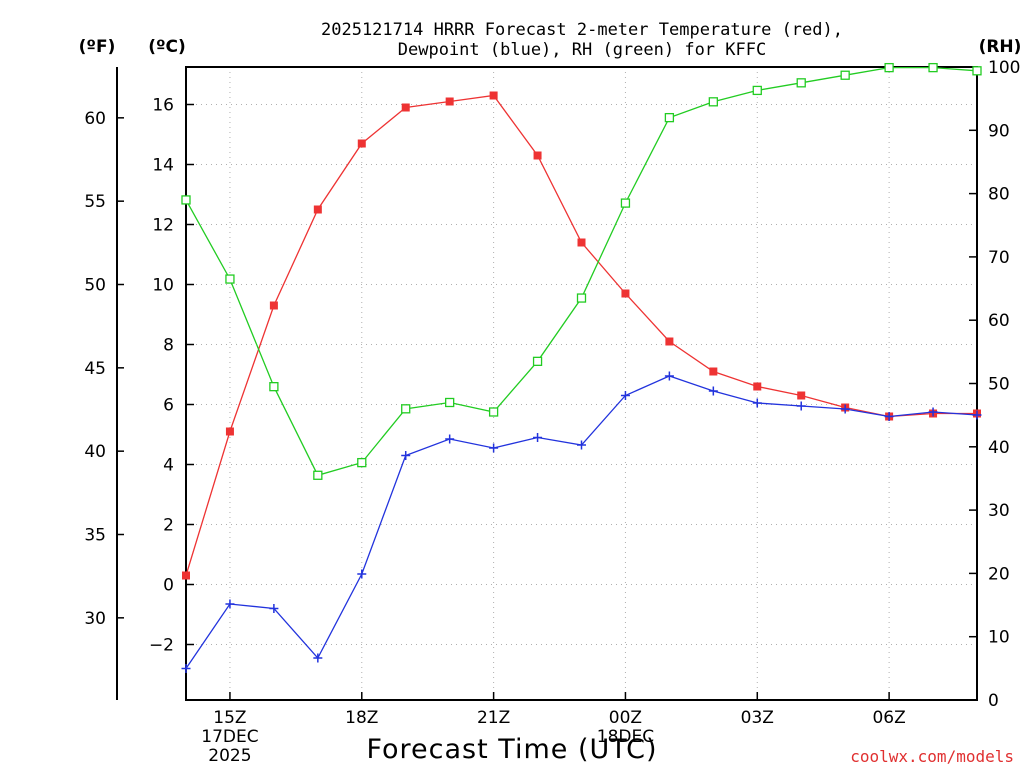  What do you see at coordinates (999, 638) in the screenshot?
I see `rh-tick-label: 10` at bounding box center [999, 638].